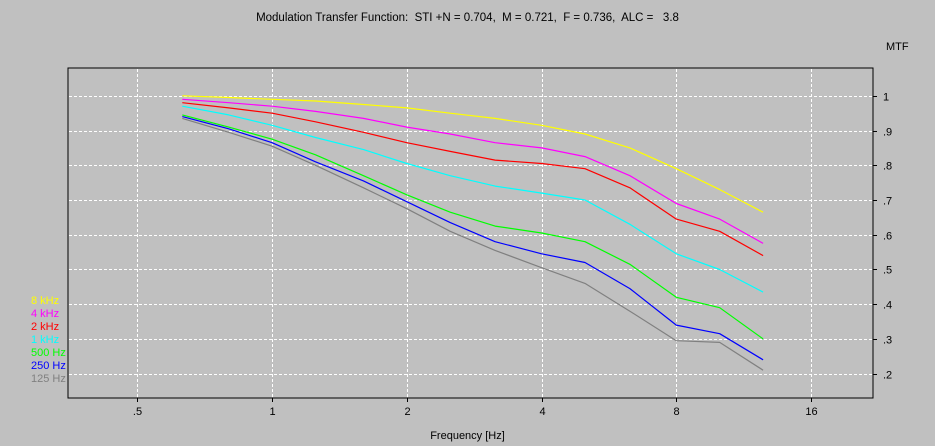 This screenshot has width=935, height=446. Describe the element at coordinates (272, 412) in the screenshot. I see `x-tick-label: 1` at that location.